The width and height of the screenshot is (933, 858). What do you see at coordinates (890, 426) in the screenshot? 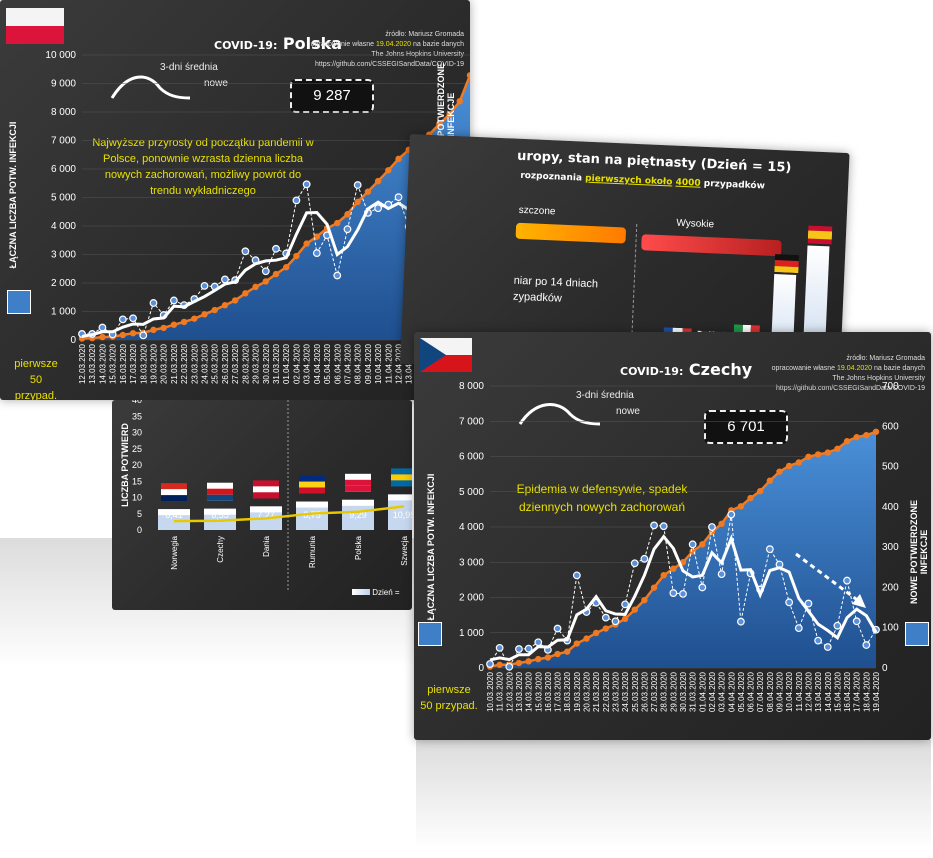
I see `czechy-ytick-right: 600` at bounding box center [890, 426].